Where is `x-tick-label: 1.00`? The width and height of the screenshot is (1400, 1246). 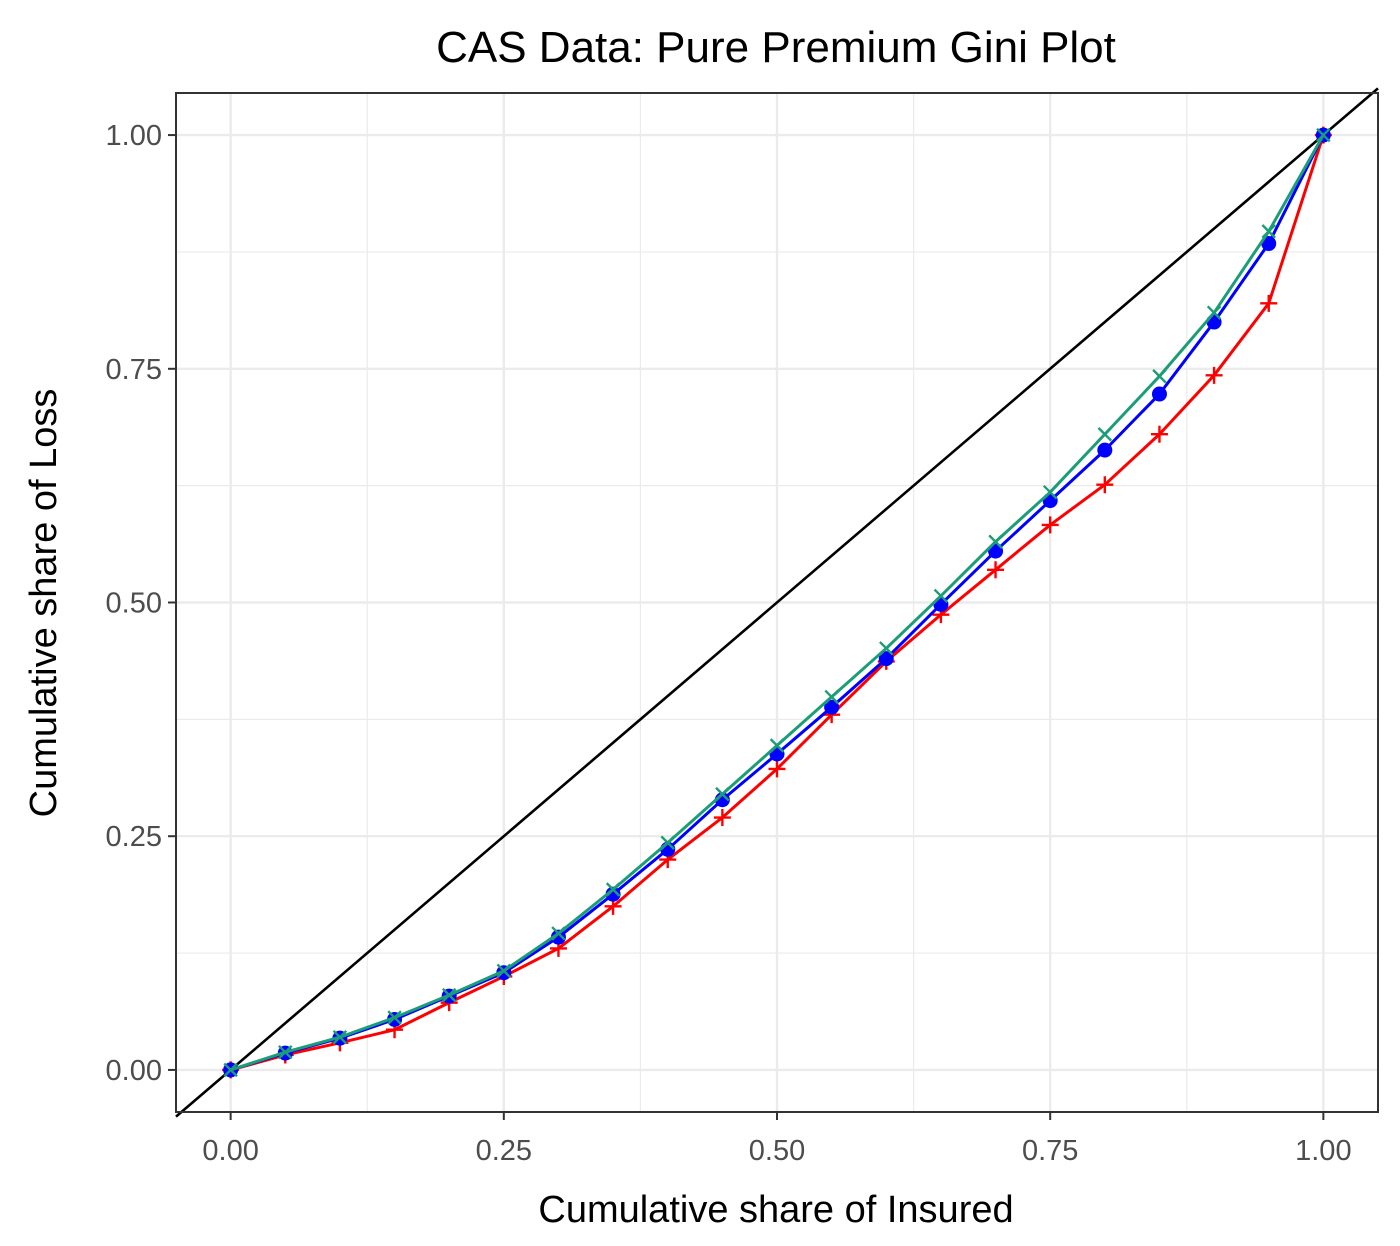 x-tick-label: 1.00 is located at coordinates (1323, 1151).